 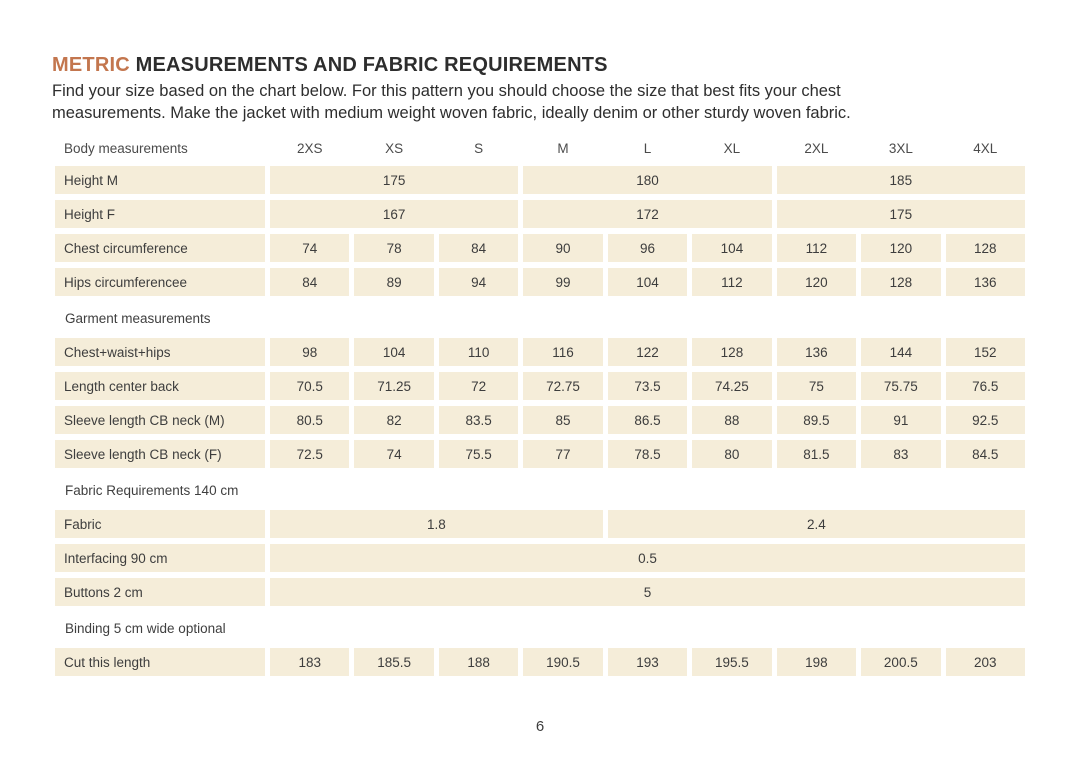 I want to click on row-label: Height F, so click(x=160, y=214).